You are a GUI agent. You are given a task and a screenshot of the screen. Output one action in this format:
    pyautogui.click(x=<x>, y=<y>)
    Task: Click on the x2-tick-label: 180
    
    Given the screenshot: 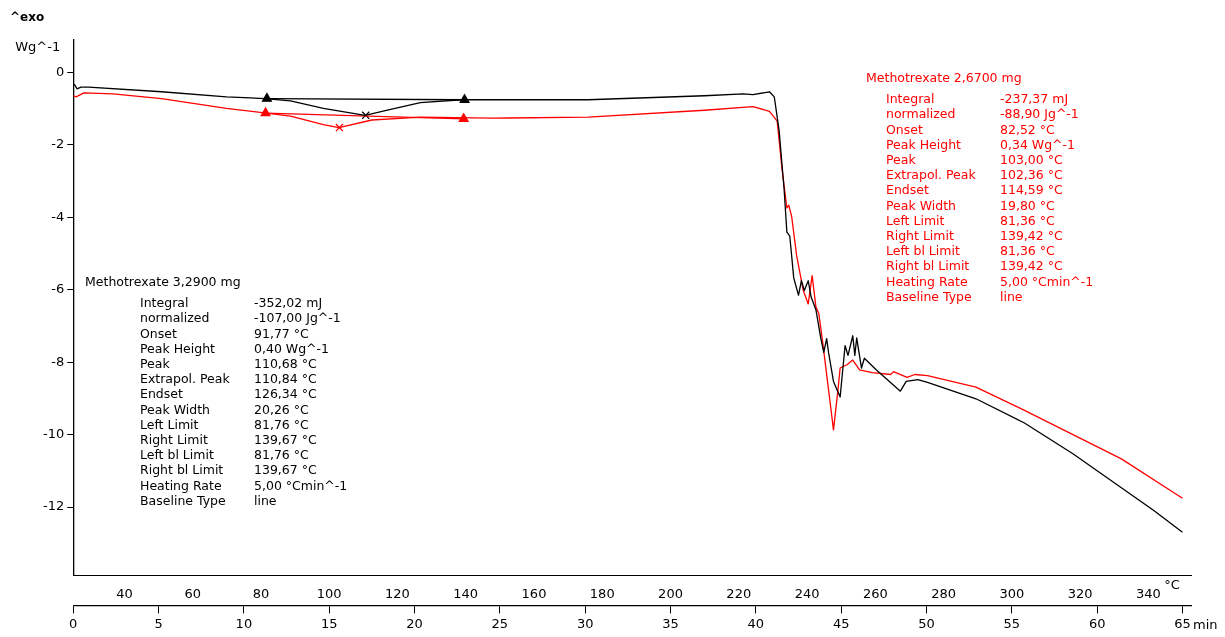 What is the action you would take?
    pyautogui.click(x=602, y=593)
    